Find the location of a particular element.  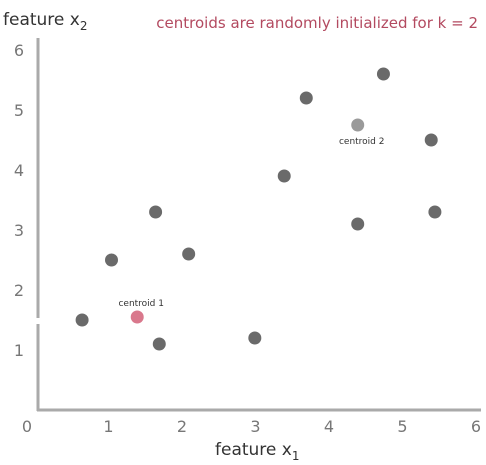

x-tick-label: 2 is located at coordinates (182, 426).